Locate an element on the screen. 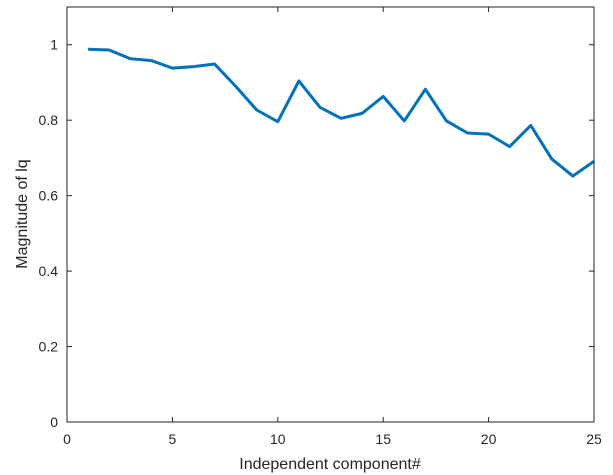 Image resolution: width=613 pixels, height=475 pixels. x-tick-label: 25 is located at coordinates (594, 439).